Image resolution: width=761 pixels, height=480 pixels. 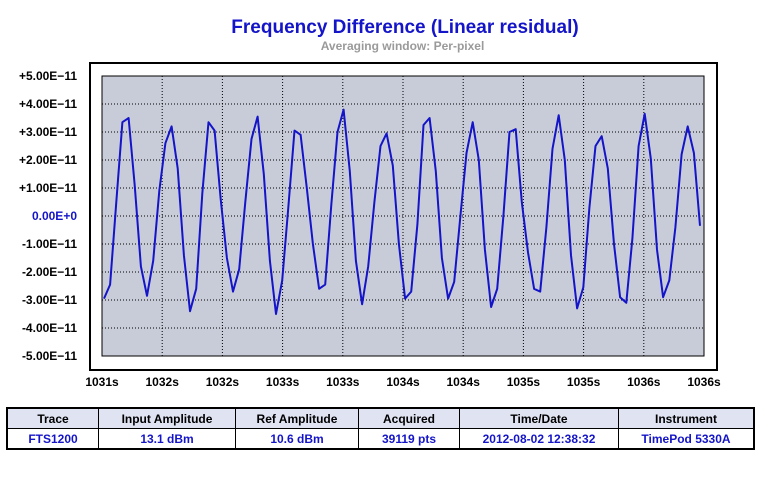 What do you see at coordinates (539, 418) in the screenshot?
I see `header-time-date: Time/Date` at bounding box center [539, 418].